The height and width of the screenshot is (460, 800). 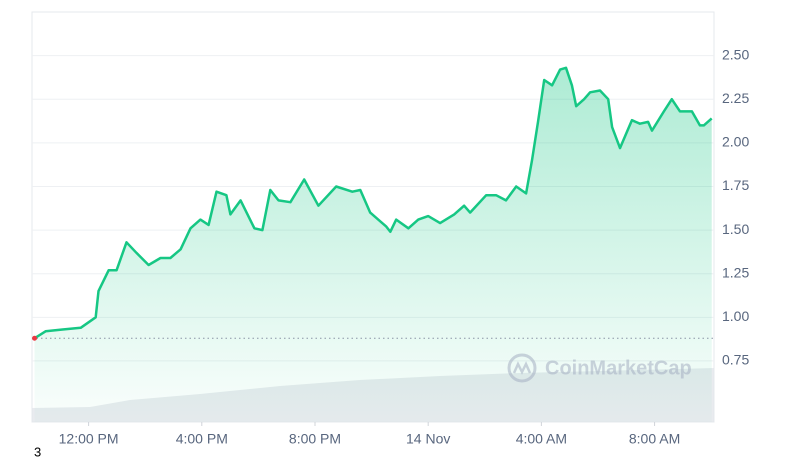 What do you see at coordinates (35, 338) in the screenshot?
I see `start-dot` at bounding box center [35, 338].